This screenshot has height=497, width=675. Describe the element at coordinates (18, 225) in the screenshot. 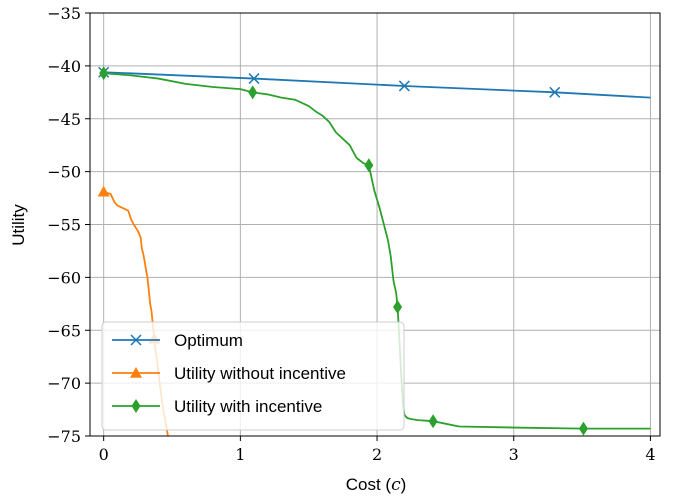

I see `y-axis-label: Utility` at that location.